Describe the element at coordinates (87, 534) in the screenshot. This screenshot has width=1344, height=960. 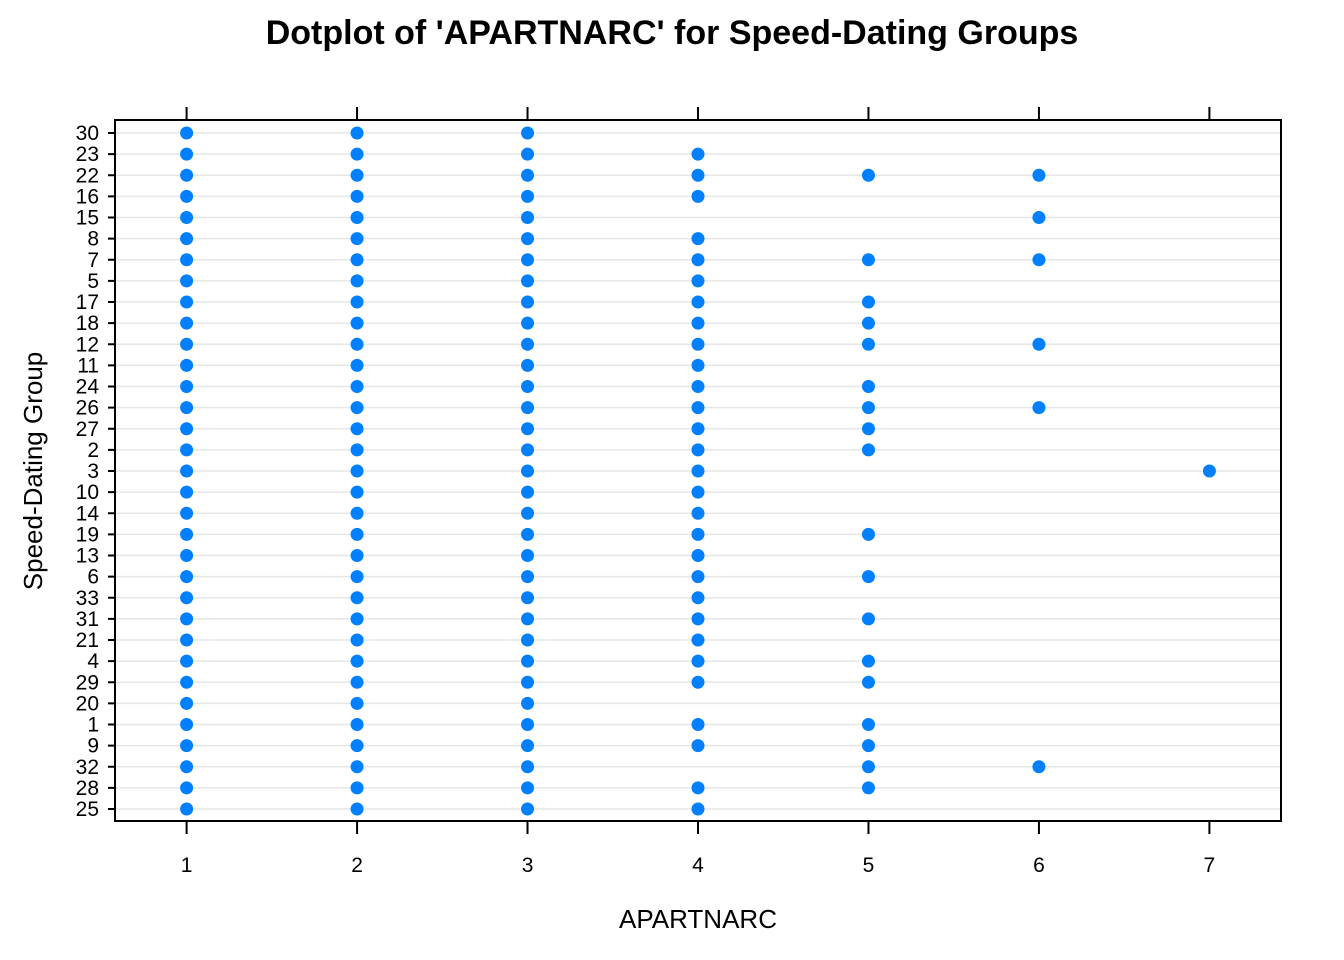
I see `y-tick-label-19: 19` at that location.